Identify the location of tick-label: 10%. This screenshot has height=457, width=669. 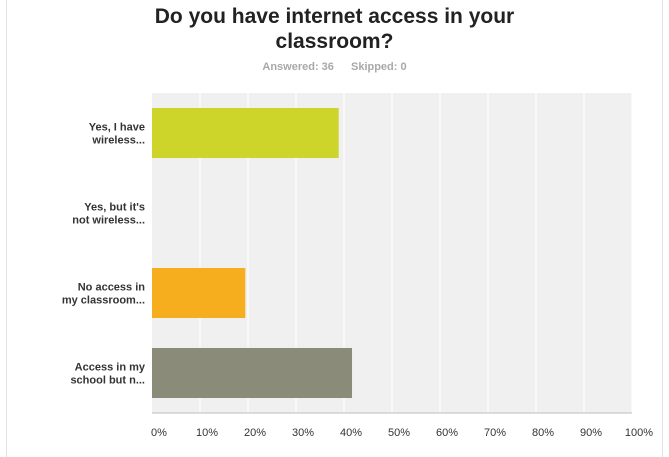
(207, 433).